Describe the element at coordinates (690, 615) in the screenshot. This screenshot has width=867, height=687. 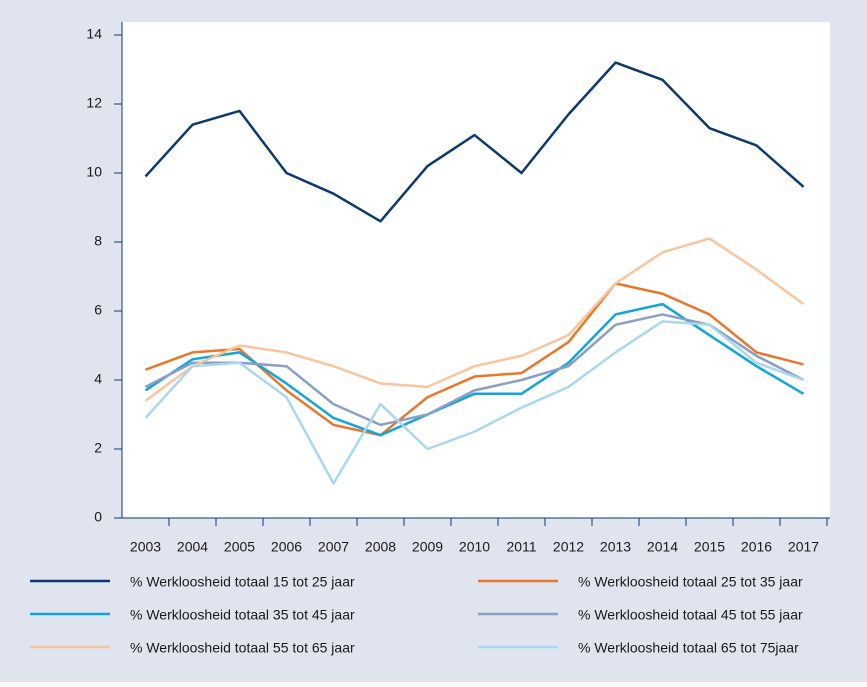
I see `legend-label: % Werkloosheid totaal 45 tot 55 jaar` at that location.